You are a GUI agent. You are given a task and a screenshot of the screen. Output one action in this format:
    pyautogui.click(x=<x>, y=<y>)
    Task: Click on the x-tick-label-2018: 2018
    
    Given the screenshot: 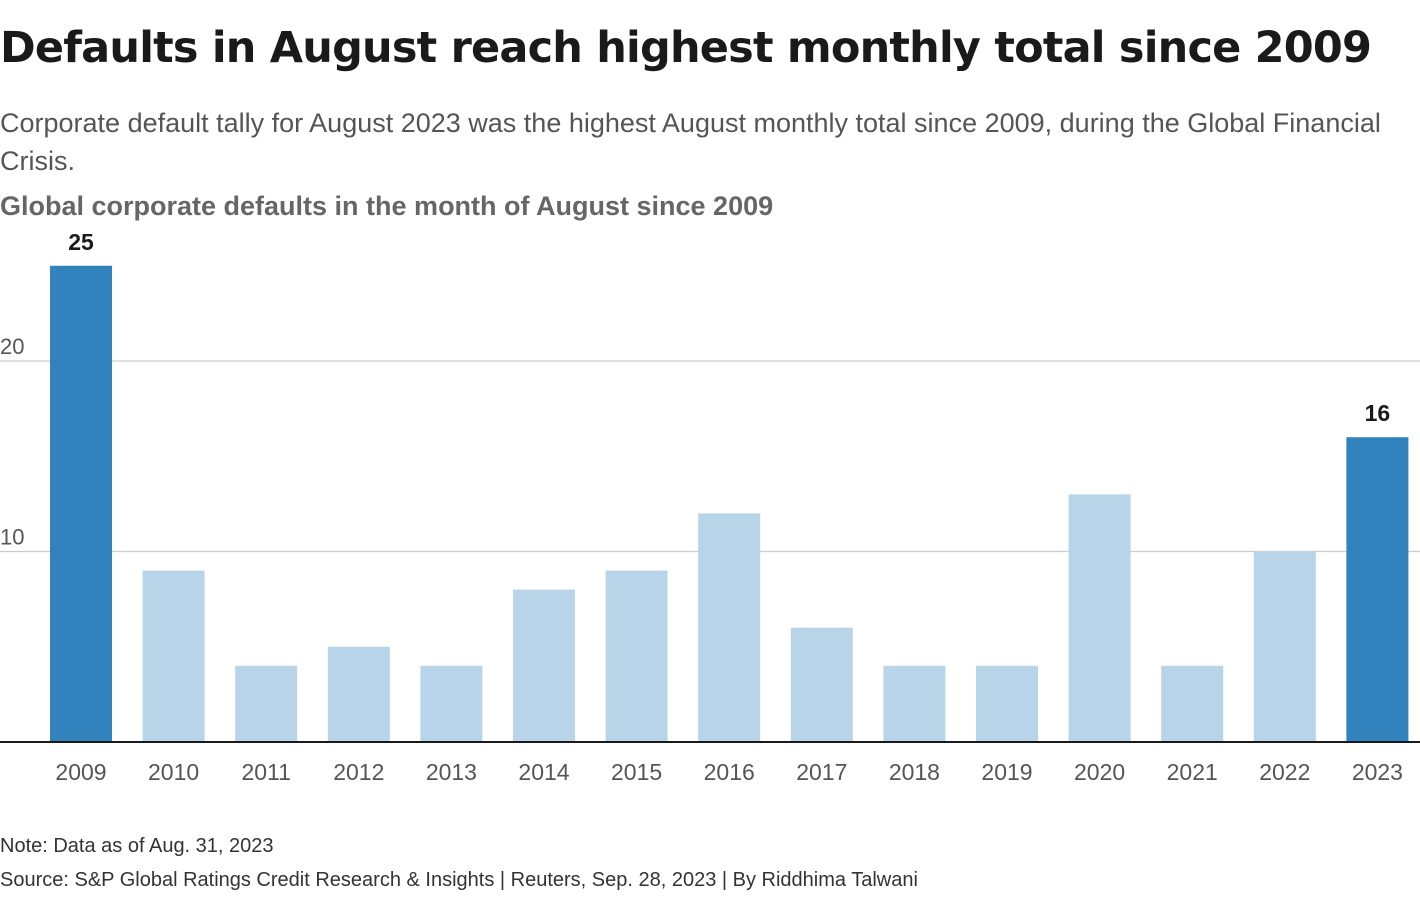 What is the action you would take?
    pyautogui.click(x=914, y=772)
    